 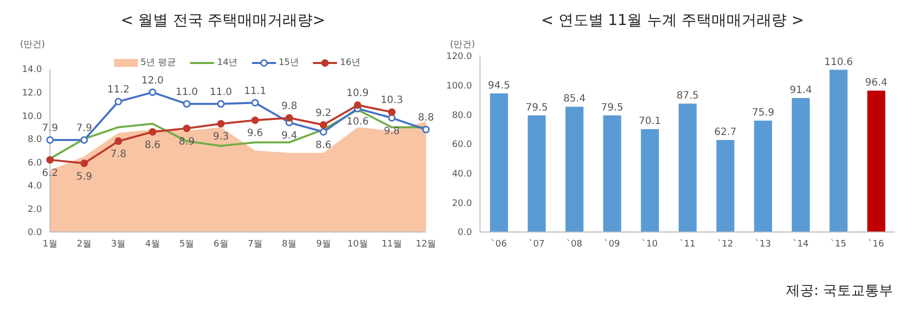 I want to click on y-tick-label: 10.0, so click(x=32, y=117).